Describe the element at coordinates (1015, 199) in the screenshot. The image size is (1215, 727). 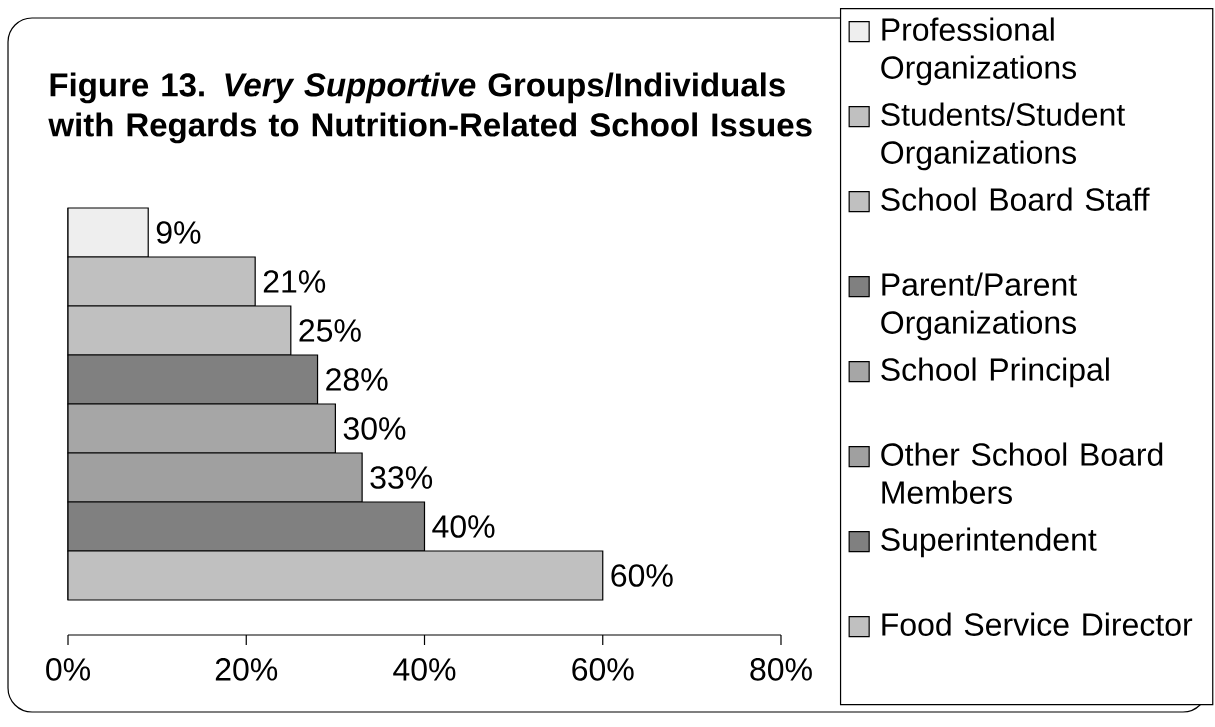
I see `legend-label: School Board Staff` at that location.